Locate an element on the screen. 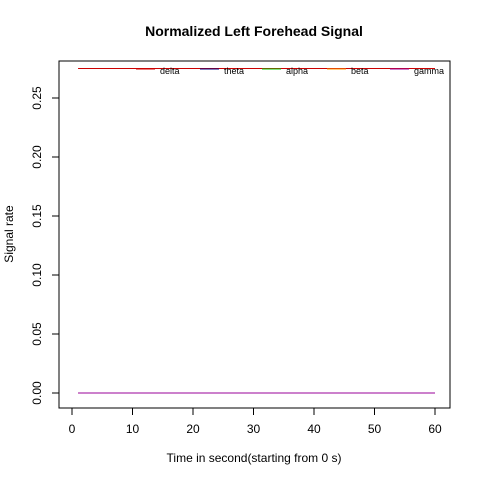  y-axis: 0.00 0.05 0.10 0.15 0.20 0.25 is located at coordinates (45, 245).